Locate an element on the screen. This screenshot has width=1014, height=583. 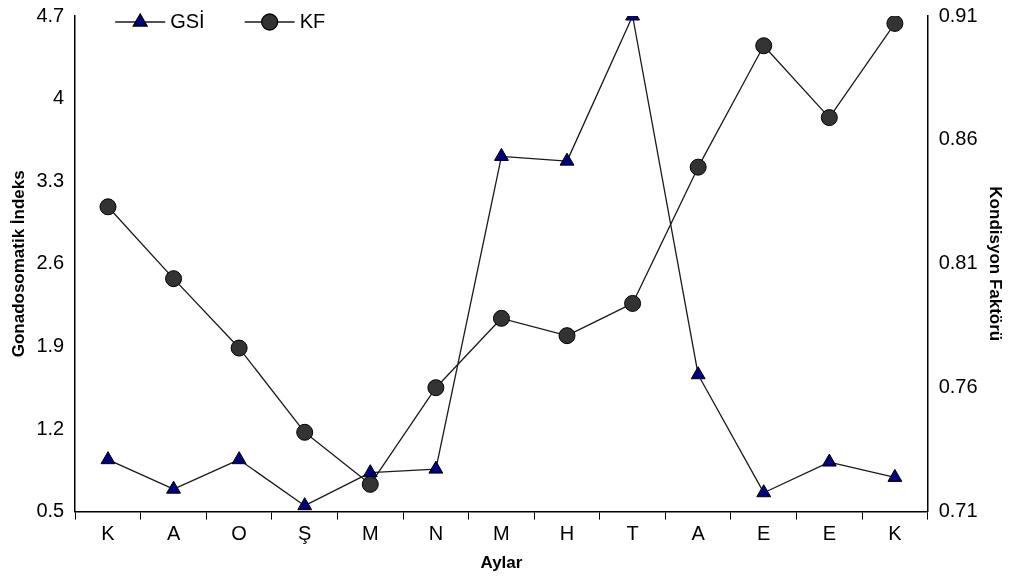
y-tick-label: 4 is located at coordinates (59, 97).